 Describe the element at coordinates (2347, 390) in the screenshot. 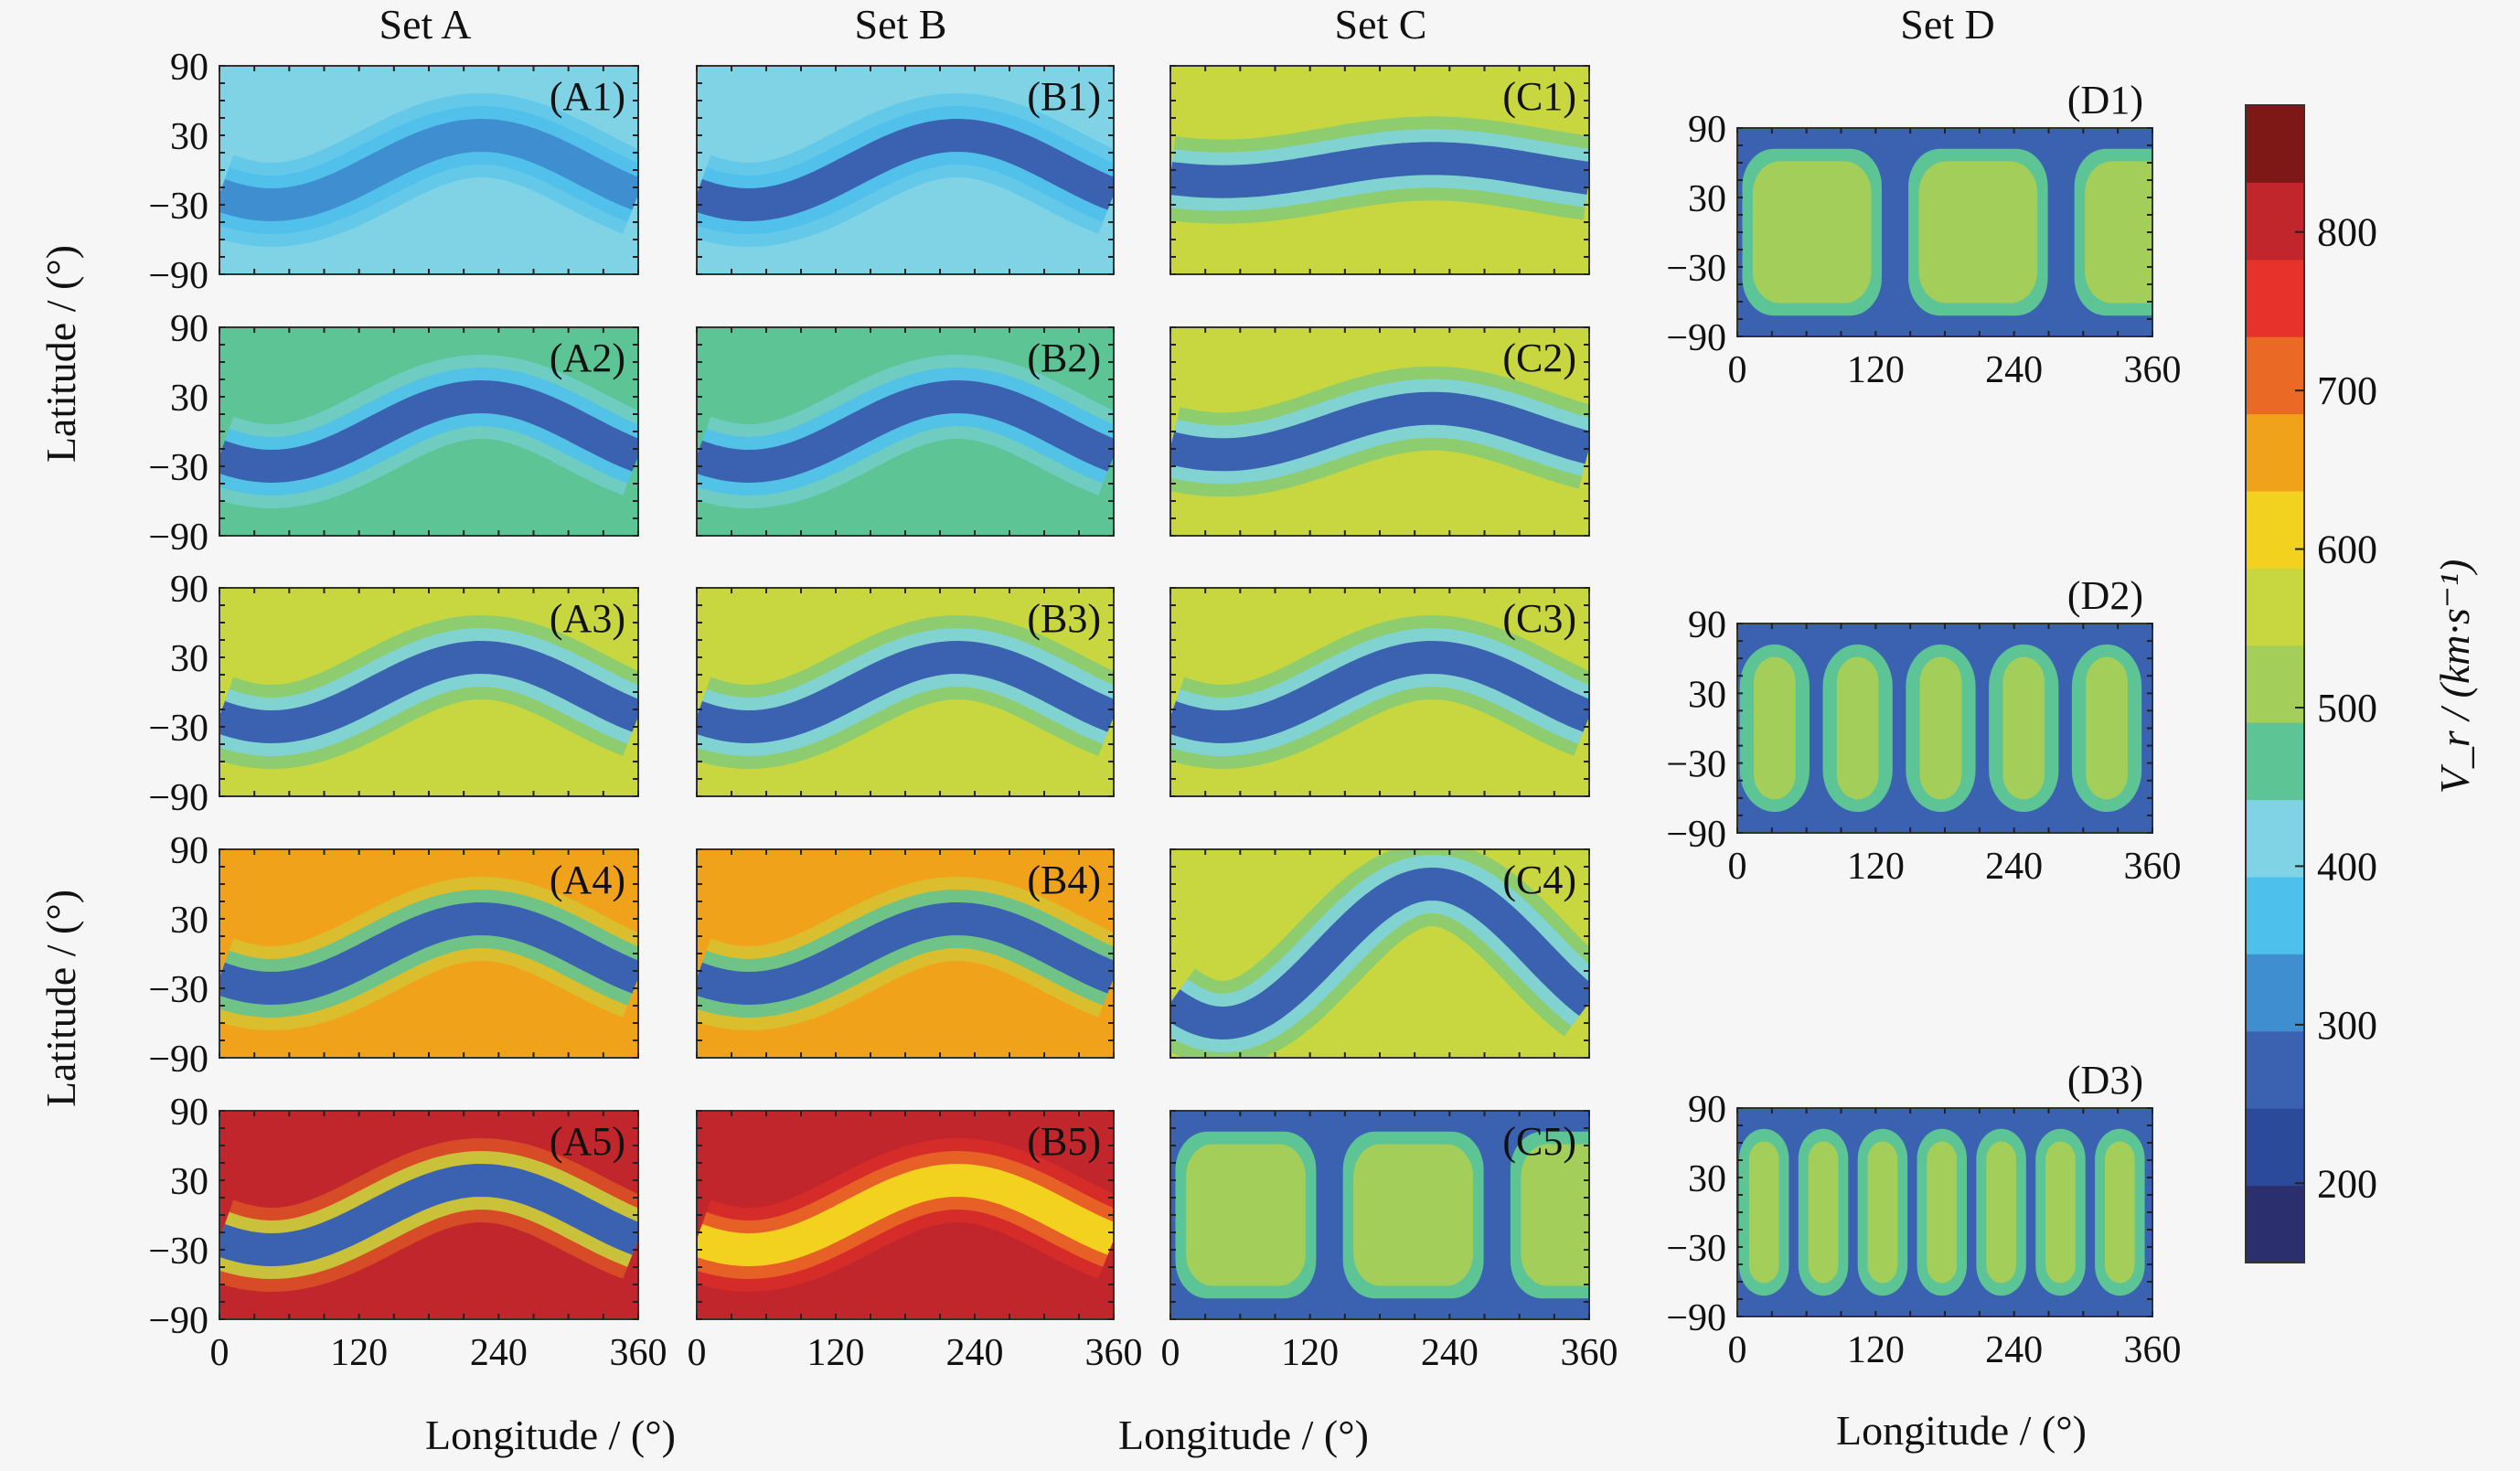

I see `colorbar-tick-label: 700` at that location.